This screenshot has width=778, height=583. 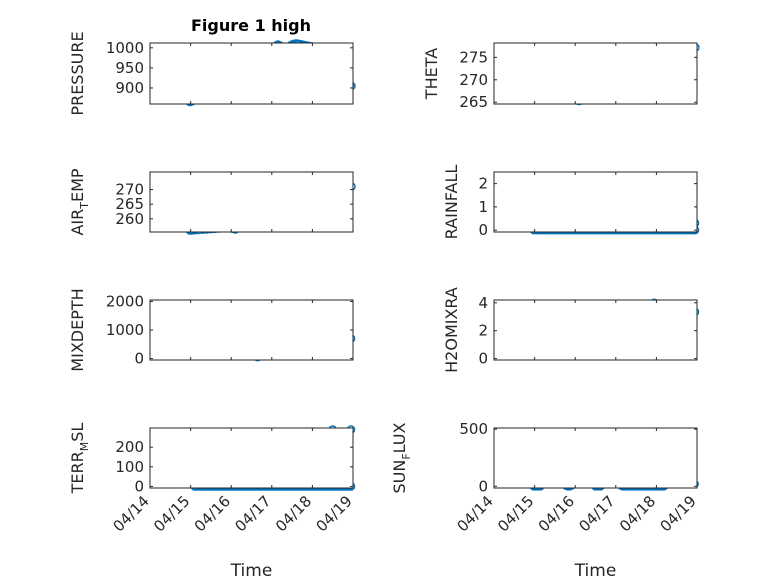 I want to click on subplot-h2omixra: 0 2 4 H2OMIXRA, so click(x=571, y=330).